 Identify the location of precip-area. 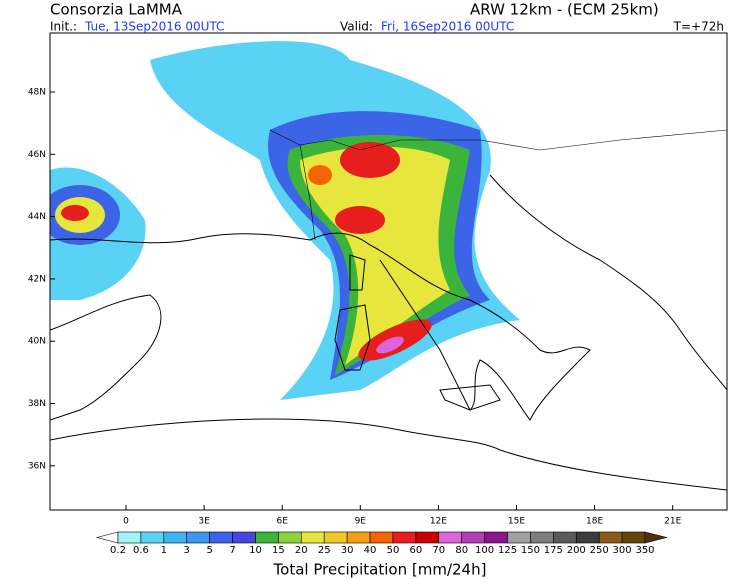
(375, 255).